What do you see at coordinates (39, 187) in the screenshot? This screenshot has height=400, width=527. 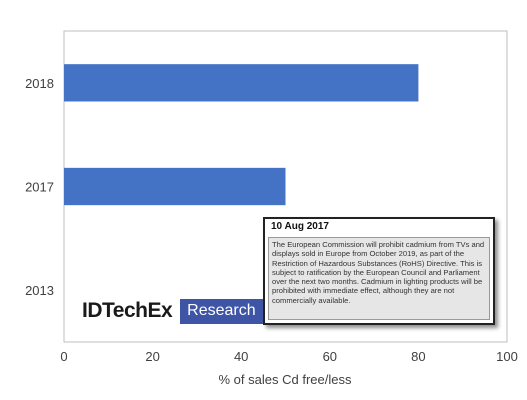 I see `y-tick-label: 2017` at bounding box center [39, 187].